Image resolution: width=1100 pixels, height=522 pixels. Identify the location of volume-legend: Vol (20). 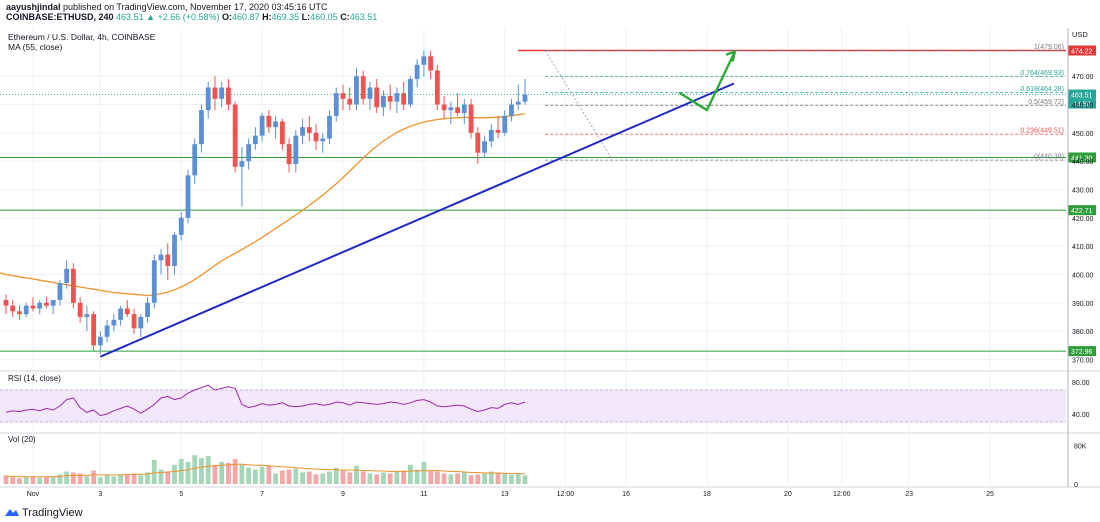
(22, 439).